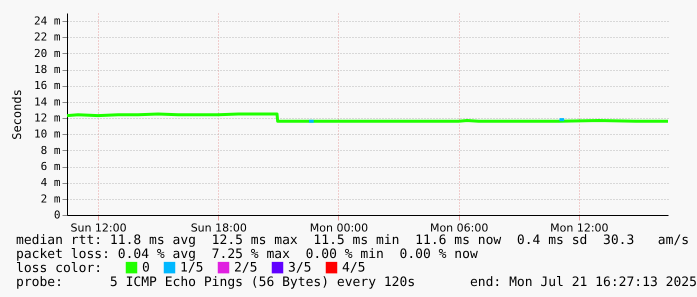  Describe the element at coordinates (57, 215) in the screenshot. I see `y-tick-label: 0` at that location.